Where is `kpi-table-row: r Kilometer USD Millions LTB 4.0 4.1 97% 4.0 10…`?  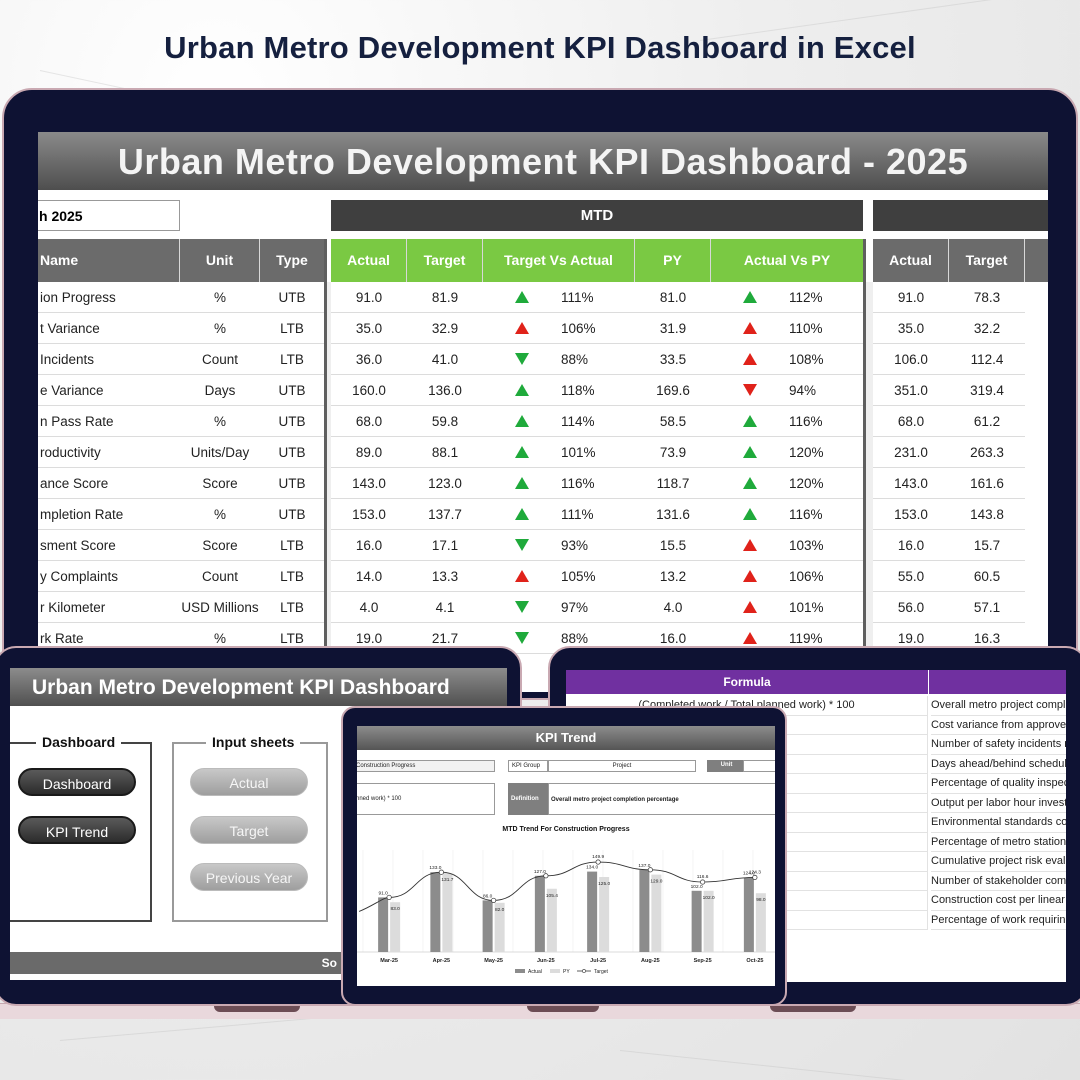 kpi-table-row: r Kilometer USD Millions LTB 4.0 4.1 97% 4.0 10… is located at coordinates (543, 607).